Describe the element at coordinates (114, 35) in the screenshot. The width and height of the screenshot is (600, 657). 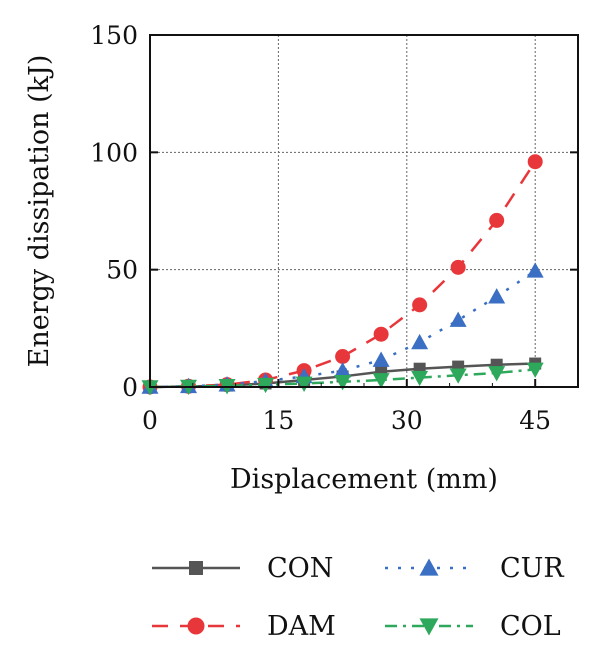
I see `y-tick-label: 150` at that location.